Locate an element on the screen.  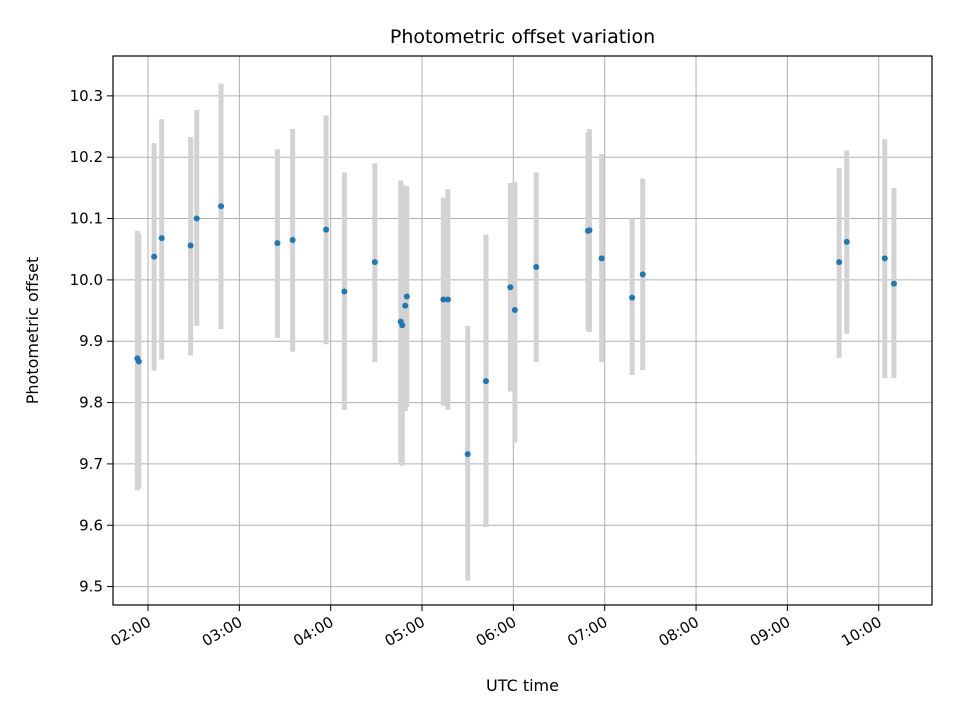
y-tick-label: 9.9 is located at coordinates (91, 341).